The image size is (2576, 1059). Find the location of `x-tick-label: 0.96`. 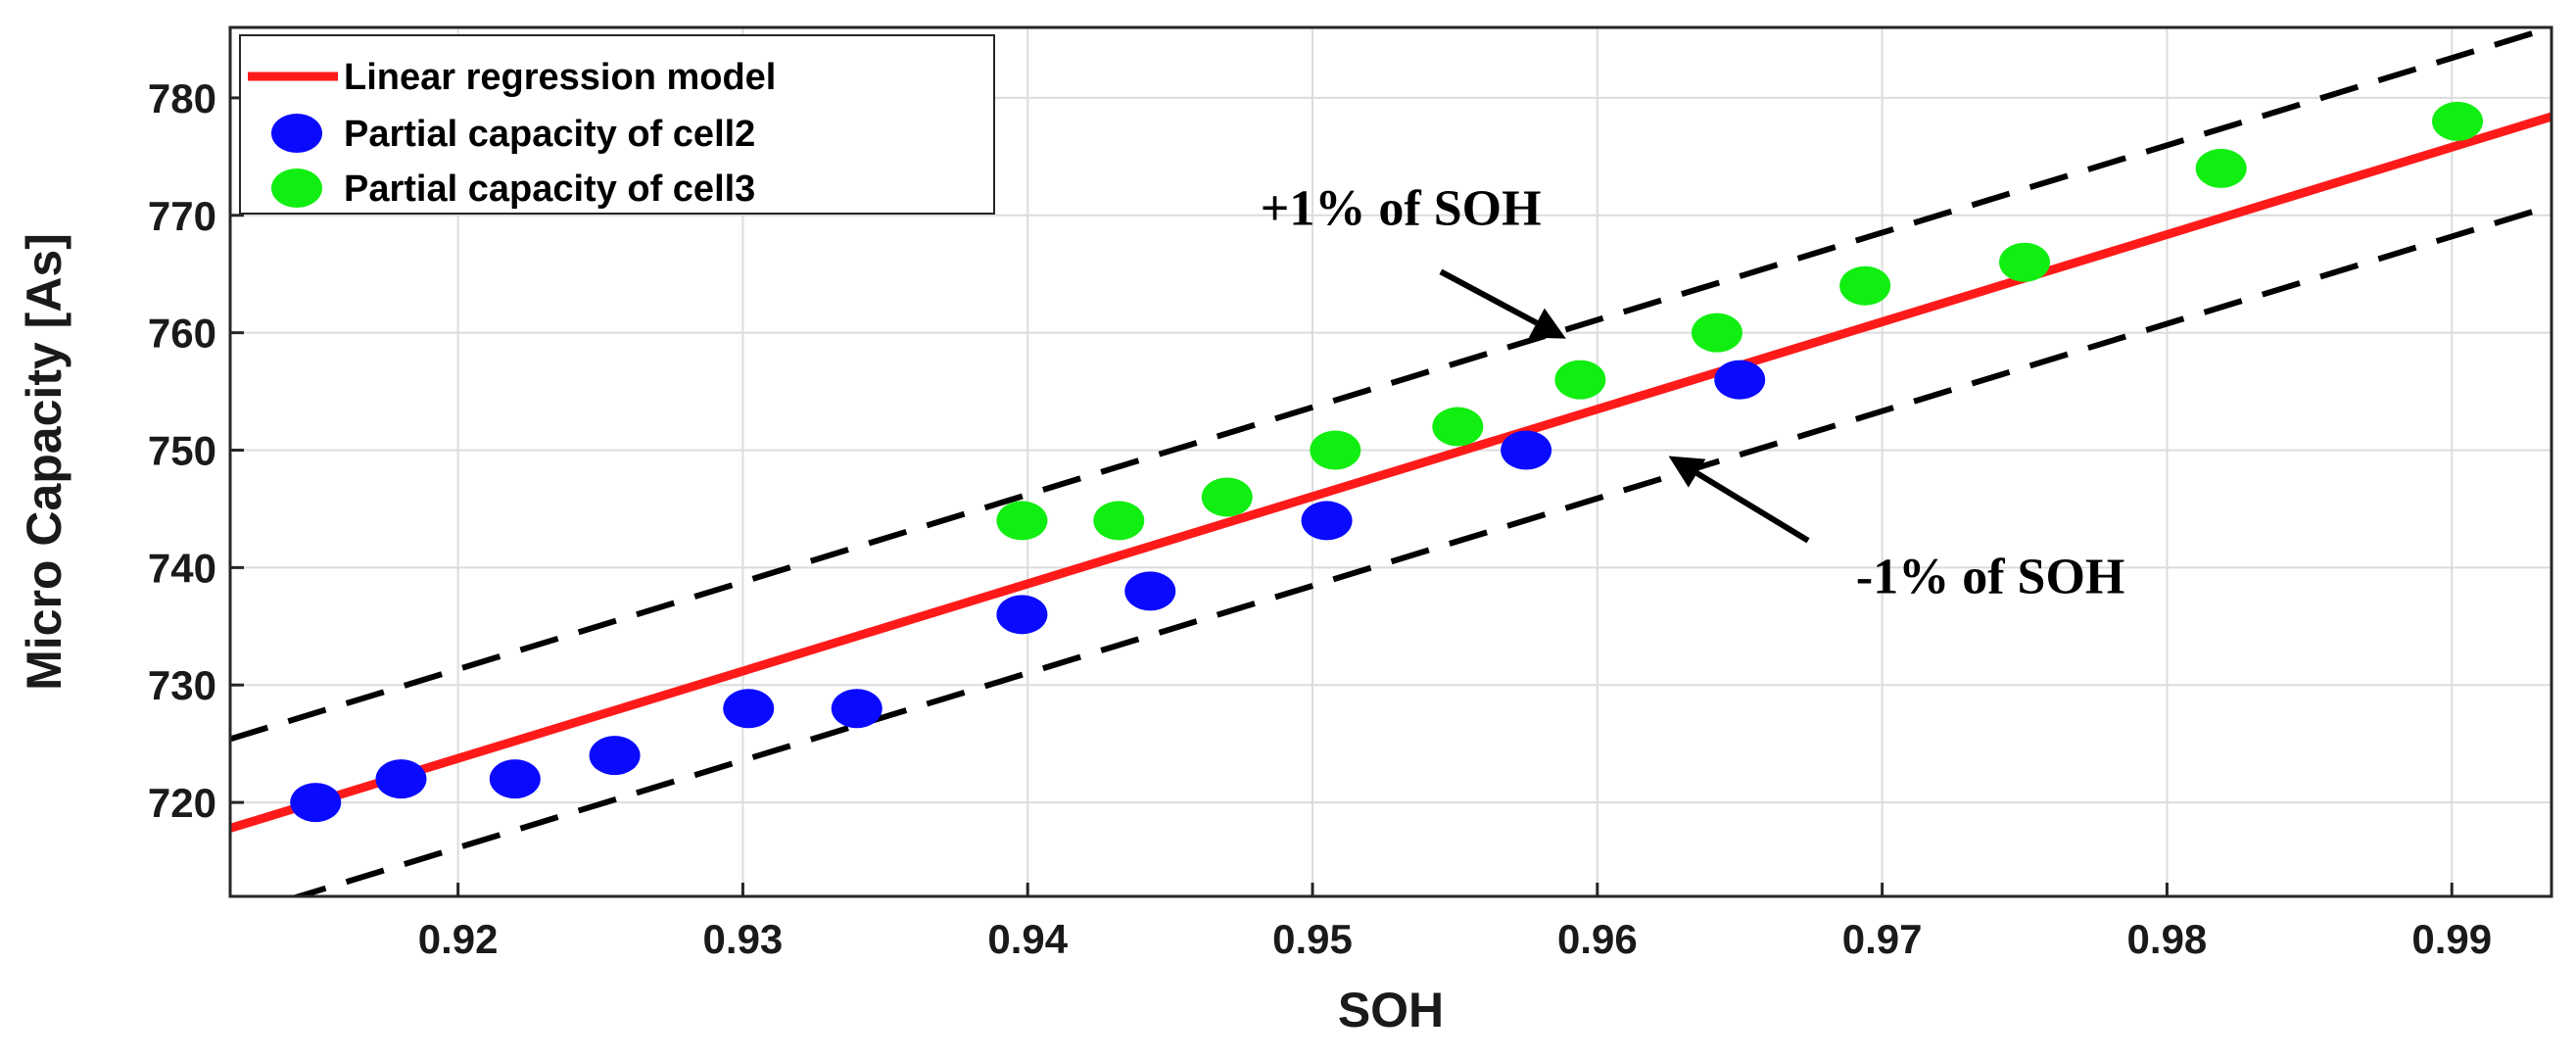

x-tick-label: 0.96 is located at coordinates (1598, 939).